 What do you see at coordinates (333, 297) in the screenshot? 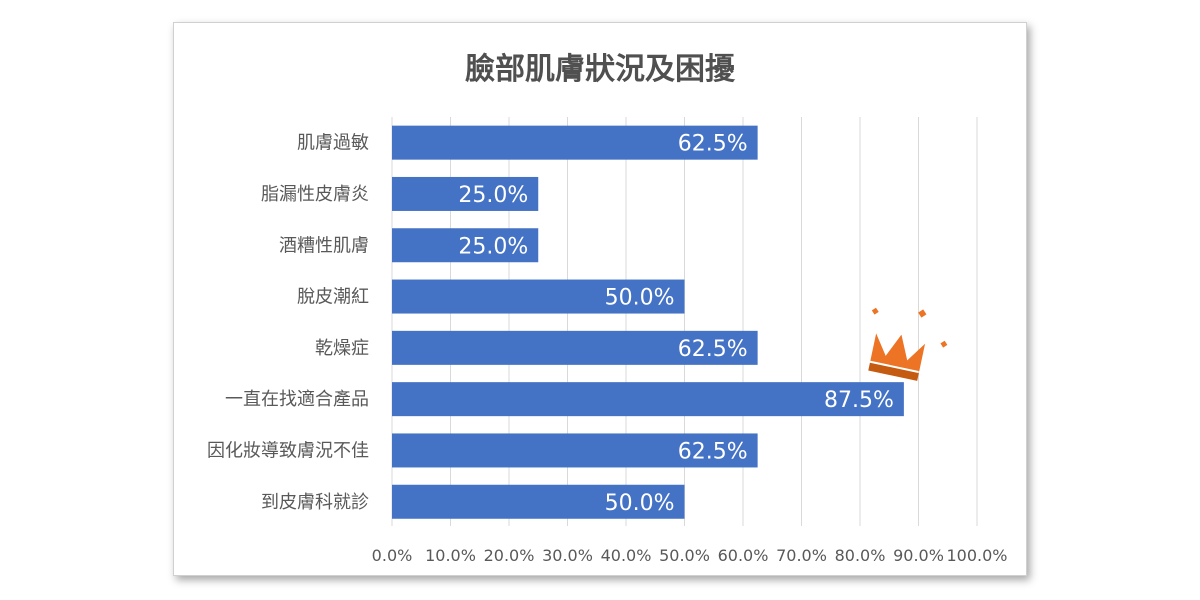
I see `category-label: 脫皮潮紅` at bounding box center [333, 297].